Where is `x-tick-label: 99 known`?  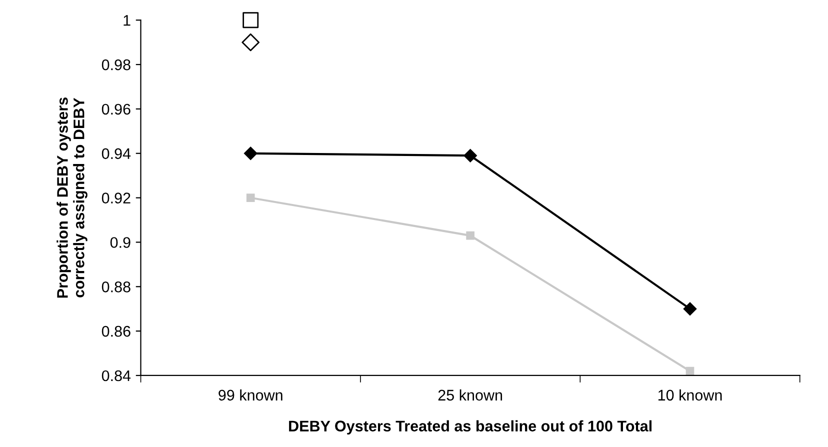 x-tick-label: 99 known is located at coordinates (250, 395).